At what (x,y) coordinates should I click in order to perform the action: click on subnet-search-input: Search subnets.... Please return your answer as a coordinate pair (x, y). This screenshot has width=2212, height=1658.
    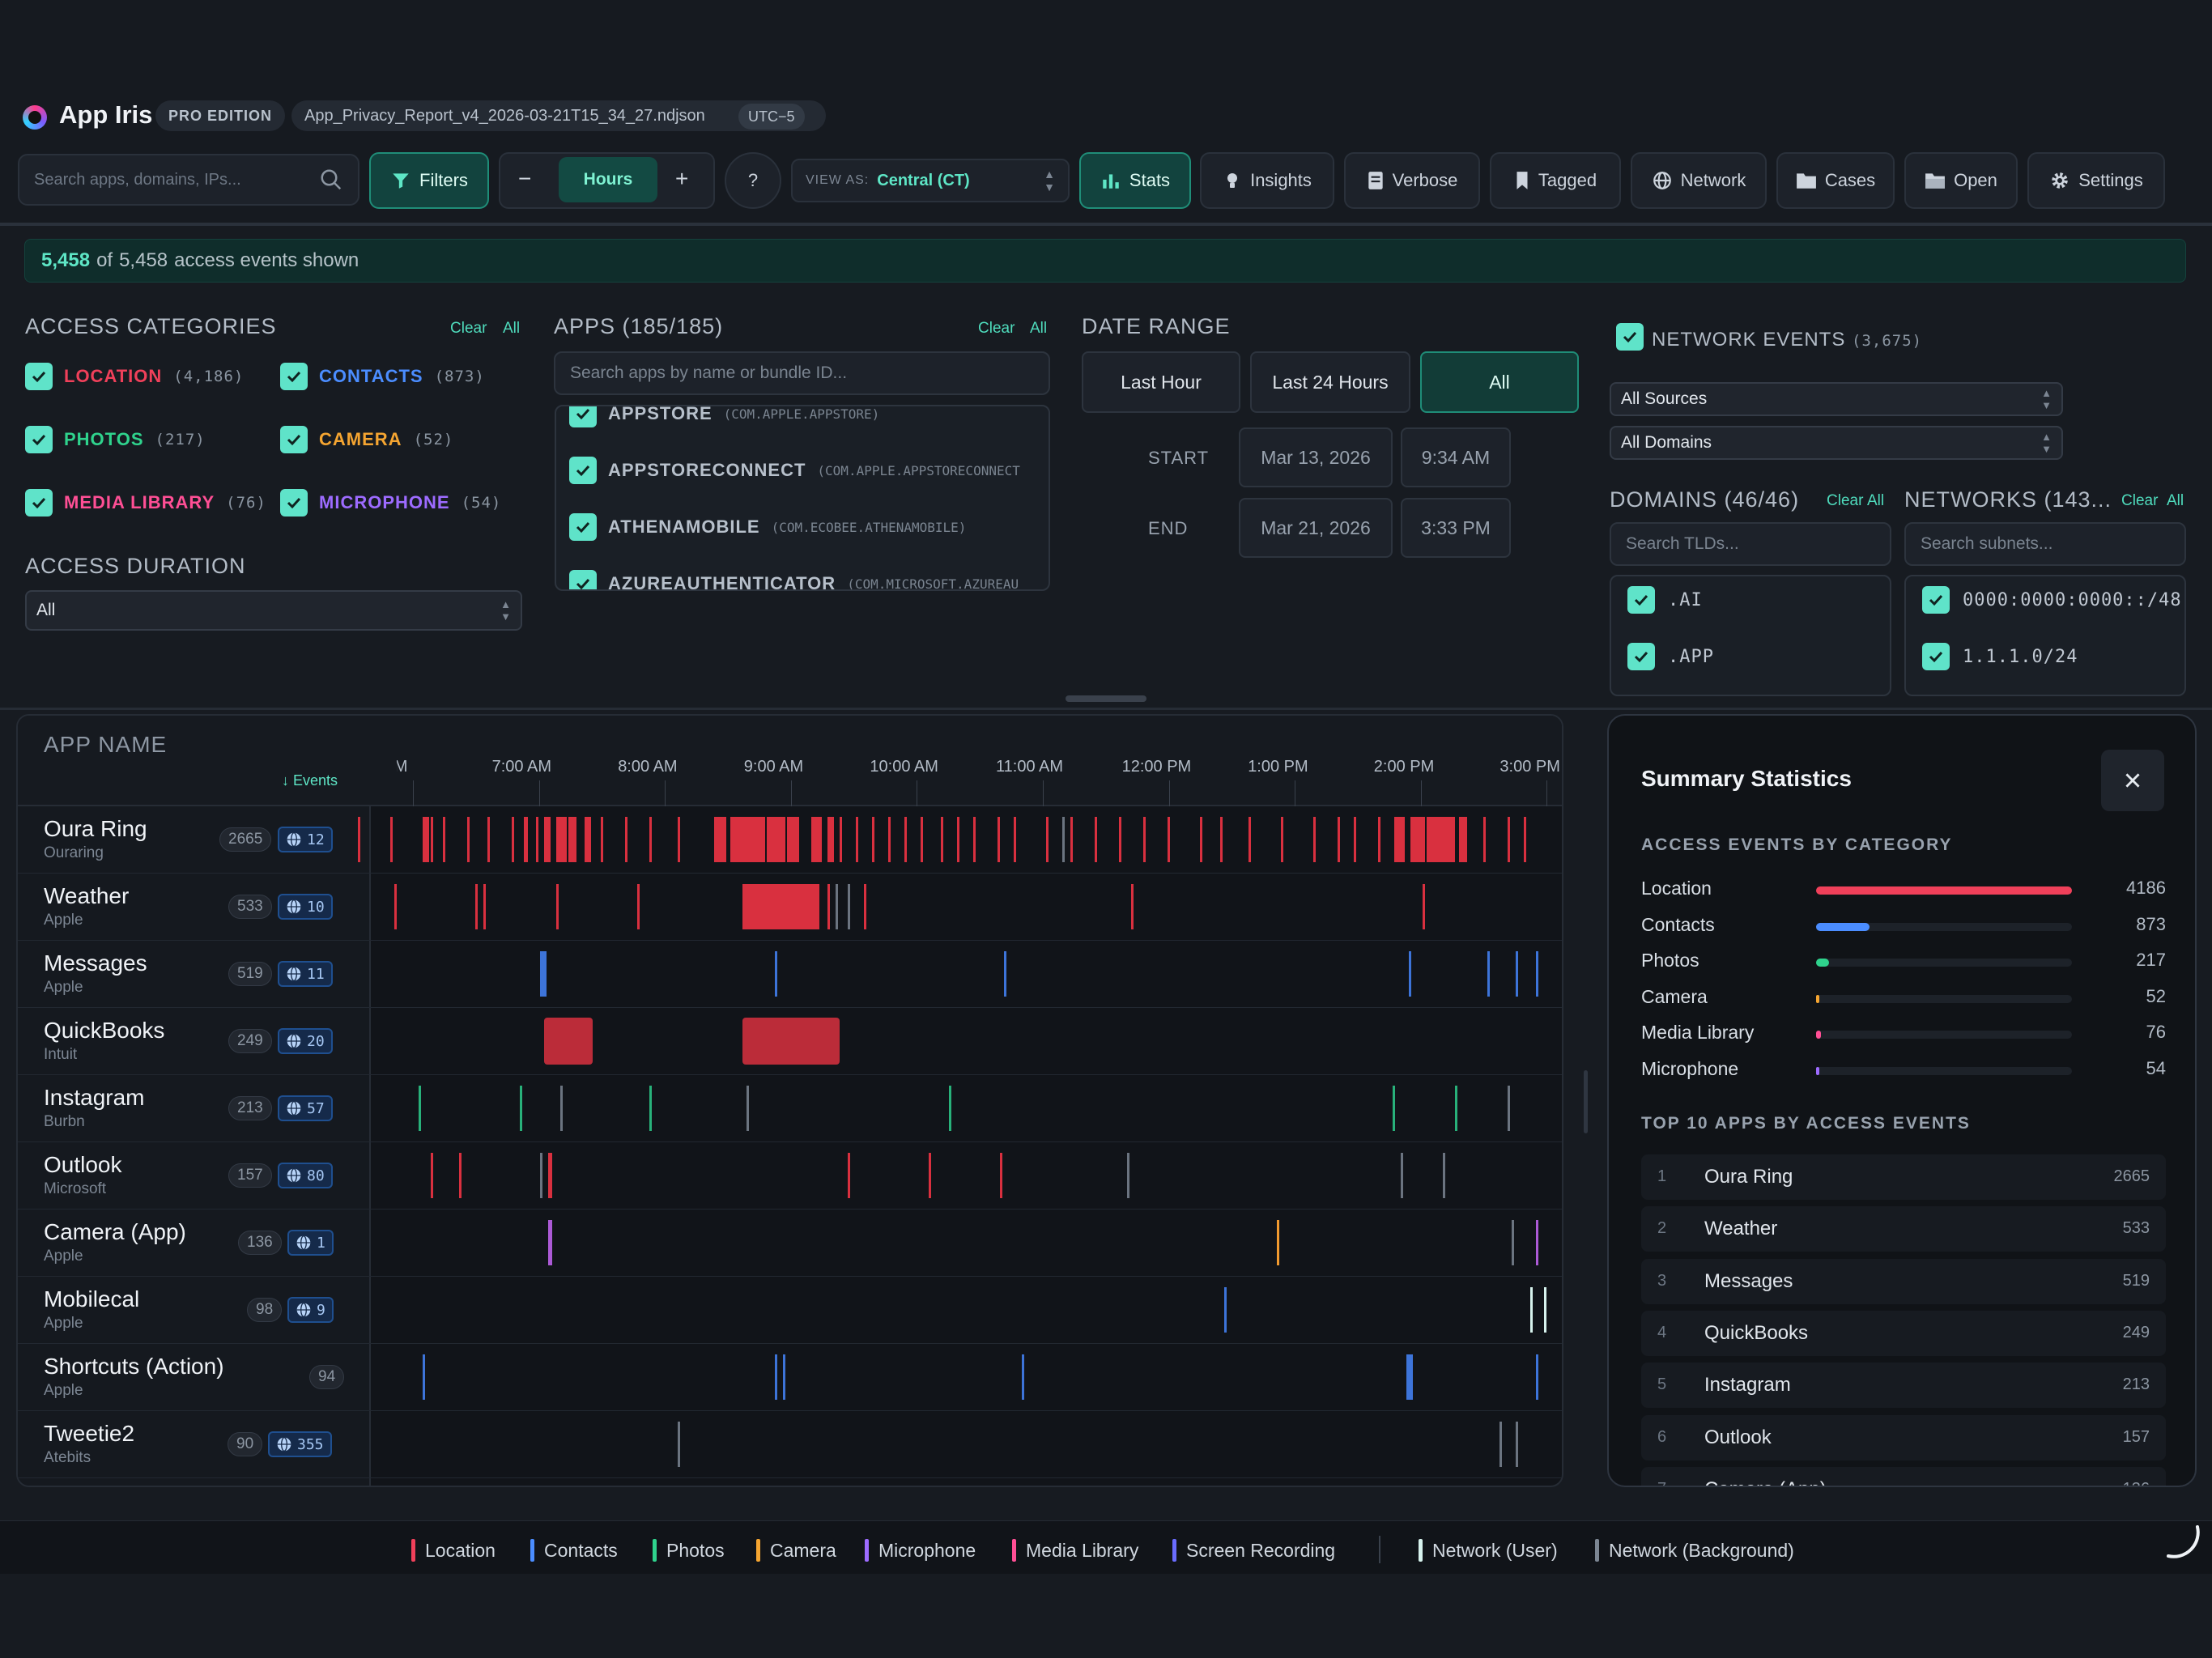
    Looking at the image, I should click on (2045, 544).